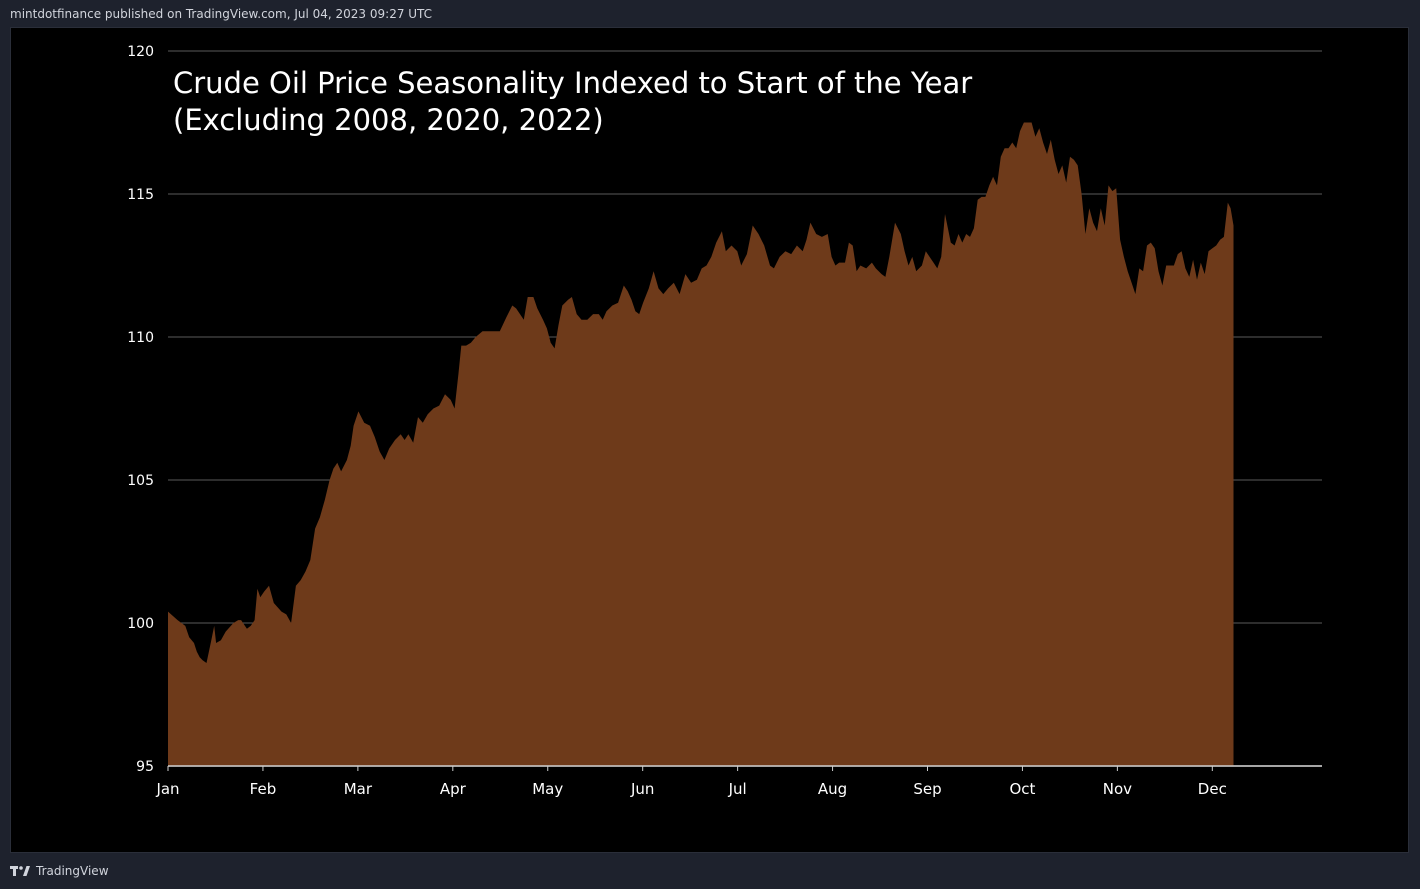 The width and height of the screenshot is (1420, 889). I want to click on x-tick-label: Jun, so click(642, 789).